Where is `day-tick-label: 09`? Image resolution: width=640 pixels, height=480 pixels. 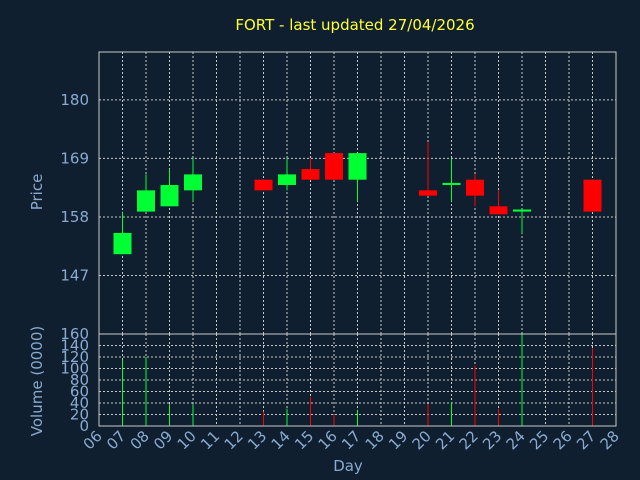
day-tick-label: 09 is located at coordinates (163, 440).